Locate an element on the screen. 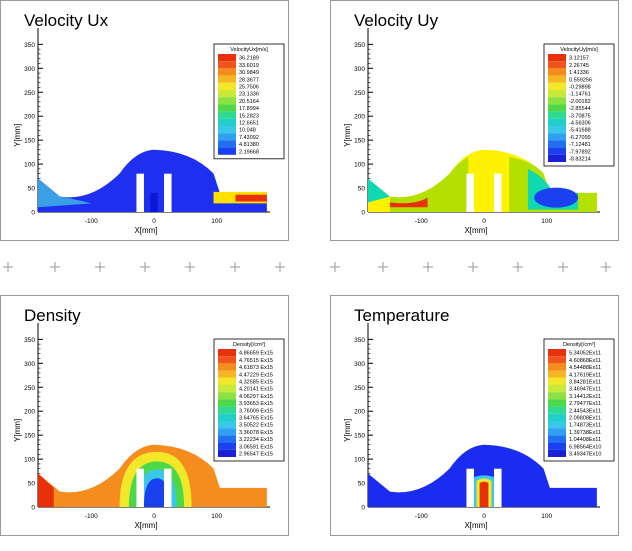  legend-value: 3.46947Ex11 is located at coordinates (585, 390).